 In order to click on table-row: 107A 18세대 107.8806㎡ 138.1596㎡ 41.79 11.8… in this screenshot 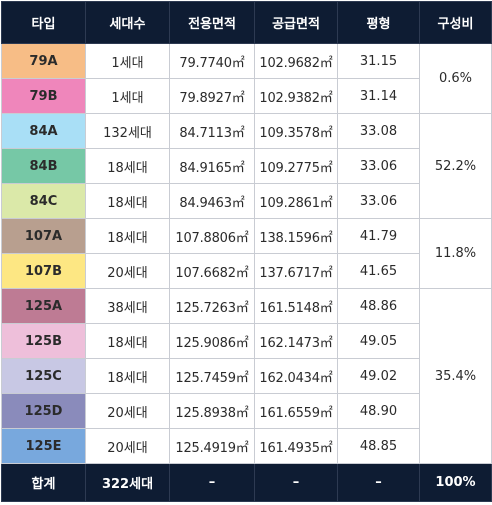, I will do `click(246, 253)`.